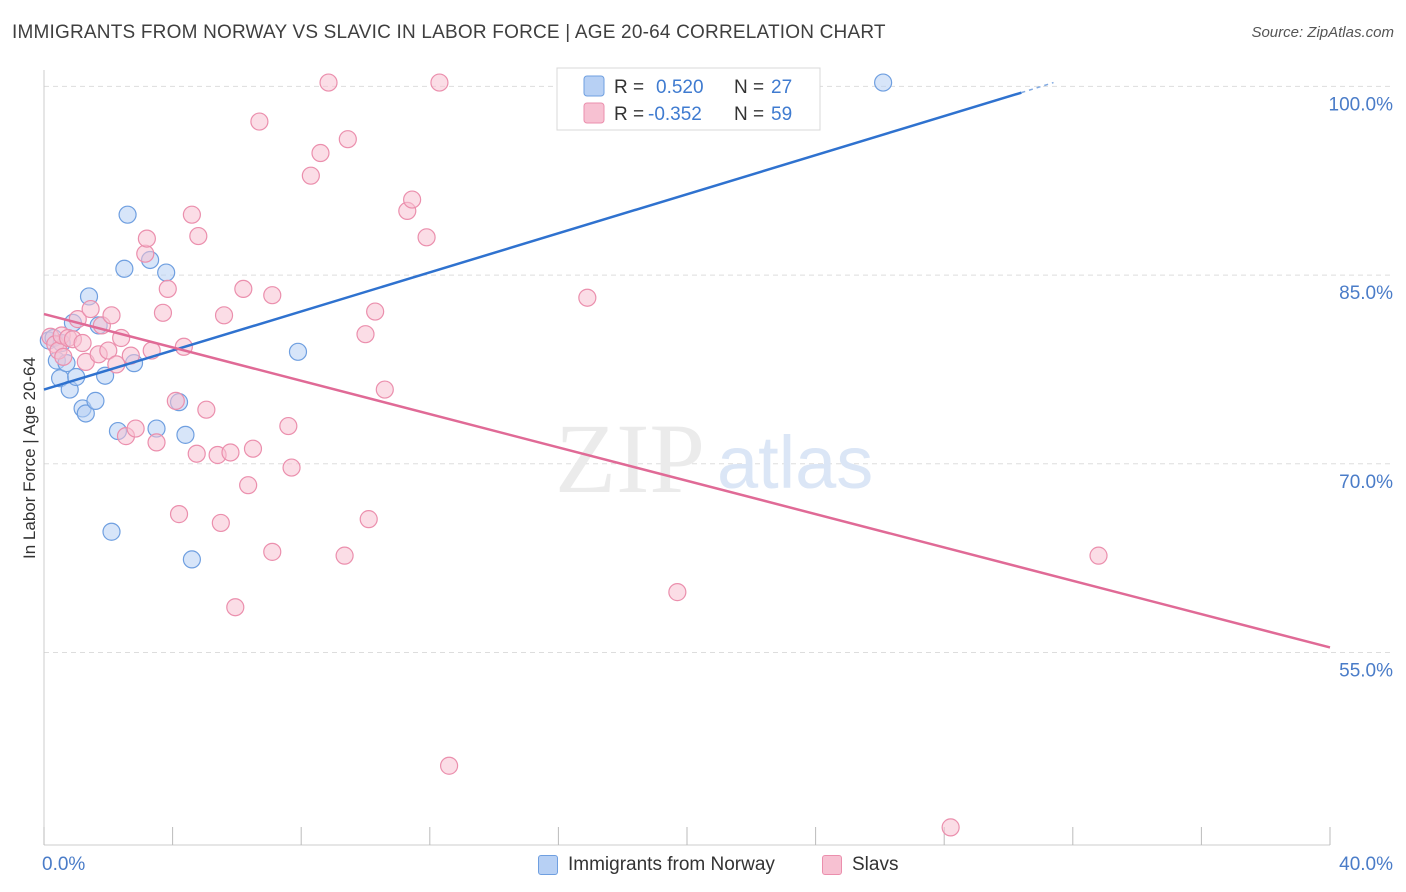 This screenshot has height=892, width=1406. What do you see at coordinates (1037, 87) in the screenshot?
I see `norway-trend-line-extension` at bounding box center [1037, 87].